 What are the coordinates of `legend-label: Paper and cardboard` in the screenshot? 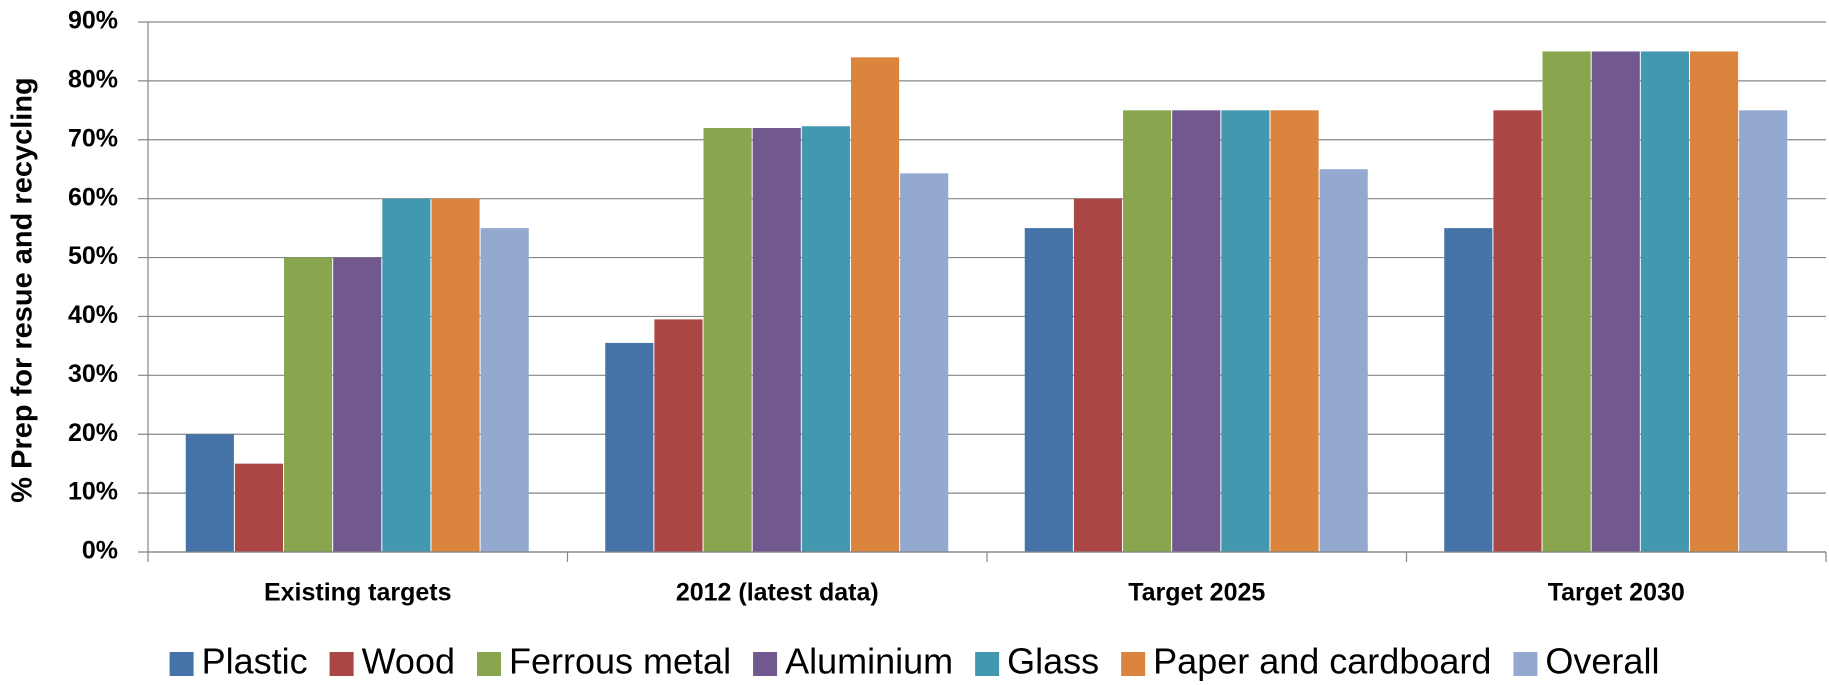 It's located at (1322, 661).